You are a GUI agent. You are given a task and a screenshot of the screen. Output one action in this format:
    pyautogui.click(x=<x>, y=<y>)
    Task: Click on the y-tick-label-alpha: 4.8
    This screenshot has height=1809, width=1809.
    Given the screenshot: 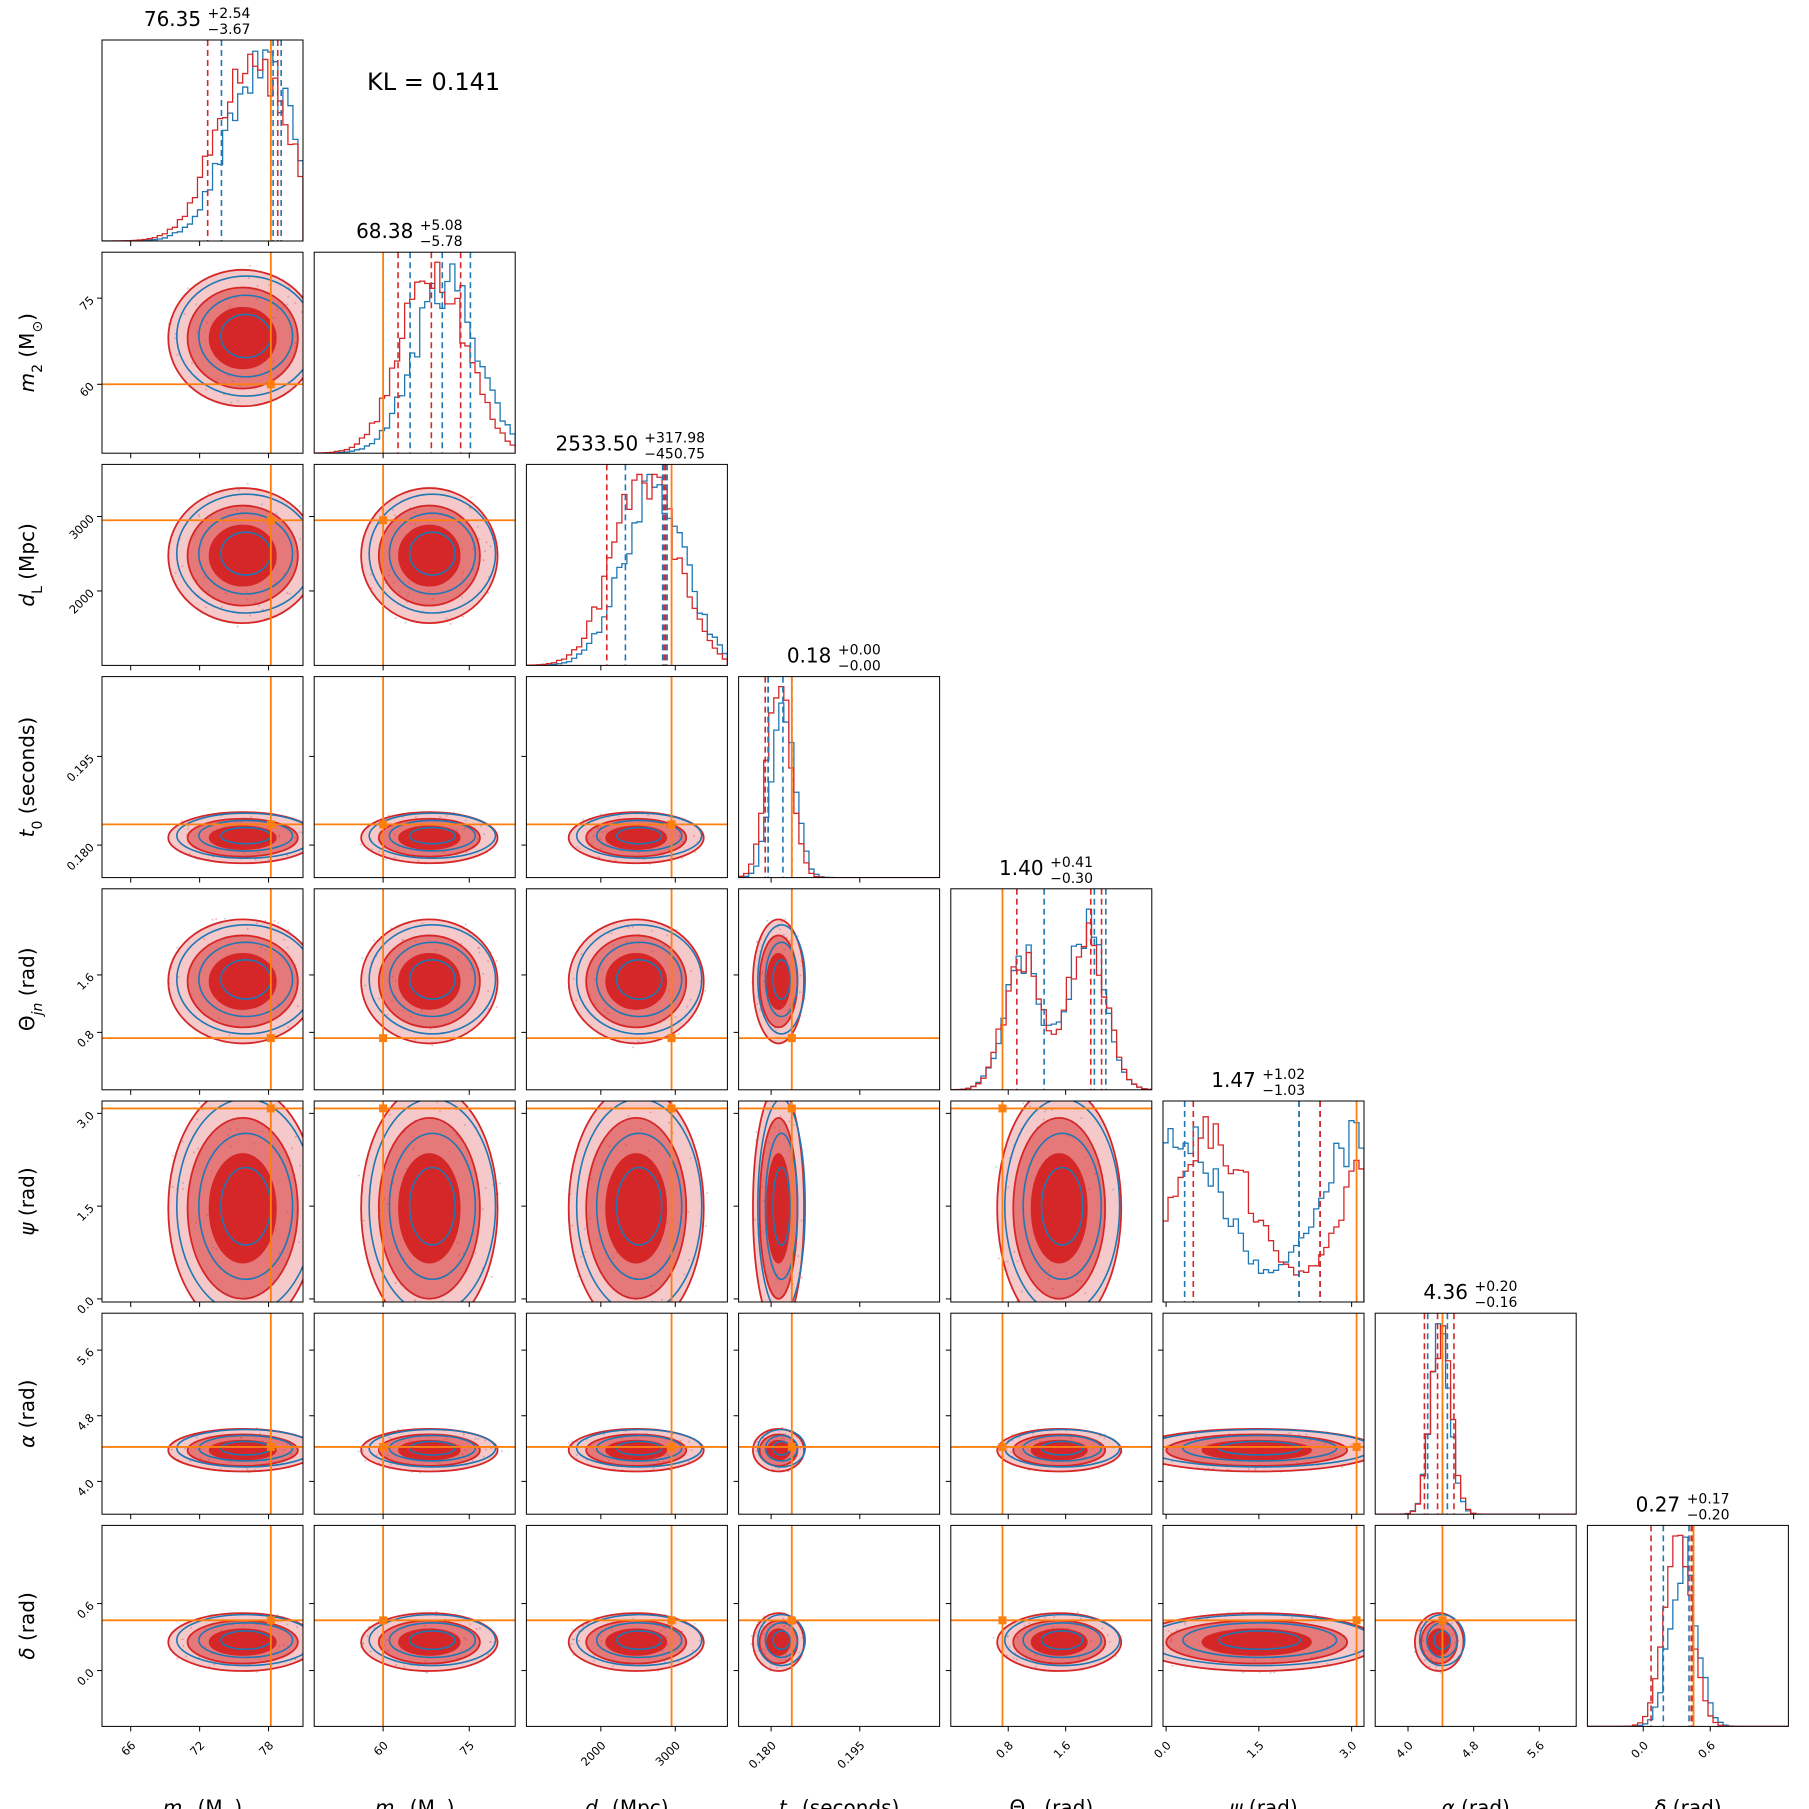 What is the action you would take?
    pyautogui.click(x=85, y=1422)
    